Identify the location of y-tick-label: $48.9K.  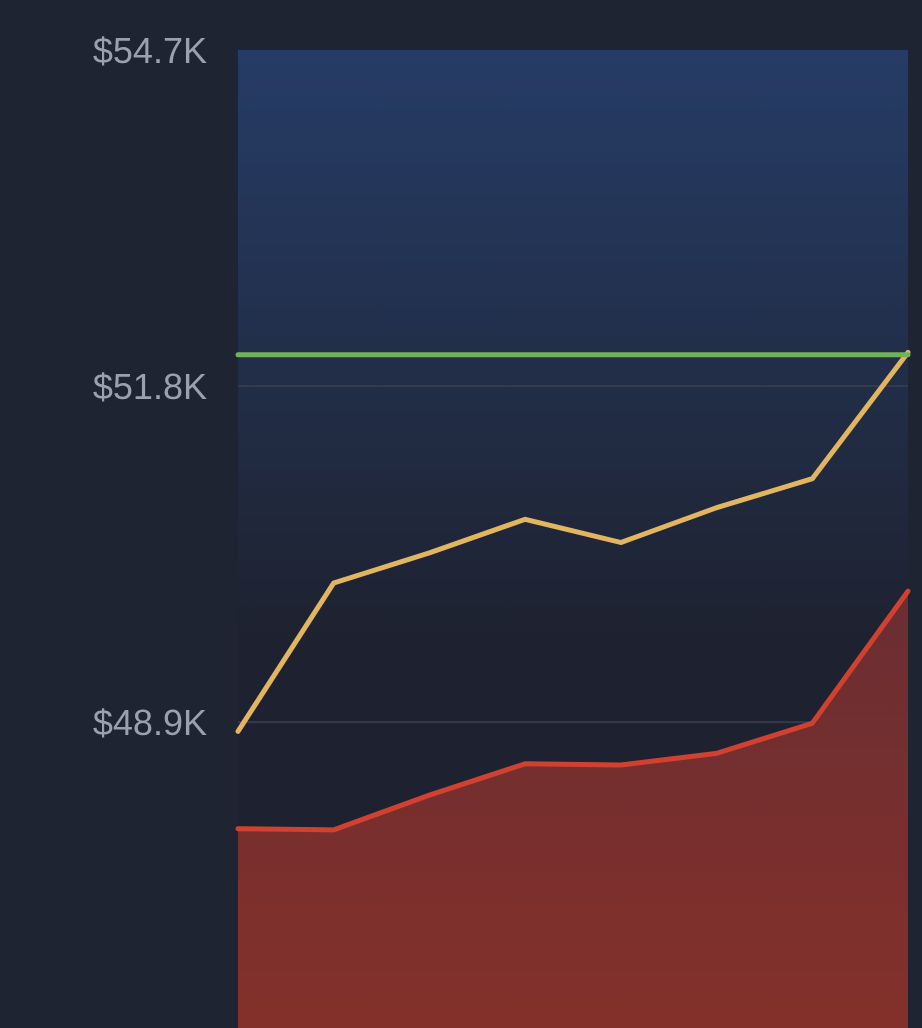
(150, 722).